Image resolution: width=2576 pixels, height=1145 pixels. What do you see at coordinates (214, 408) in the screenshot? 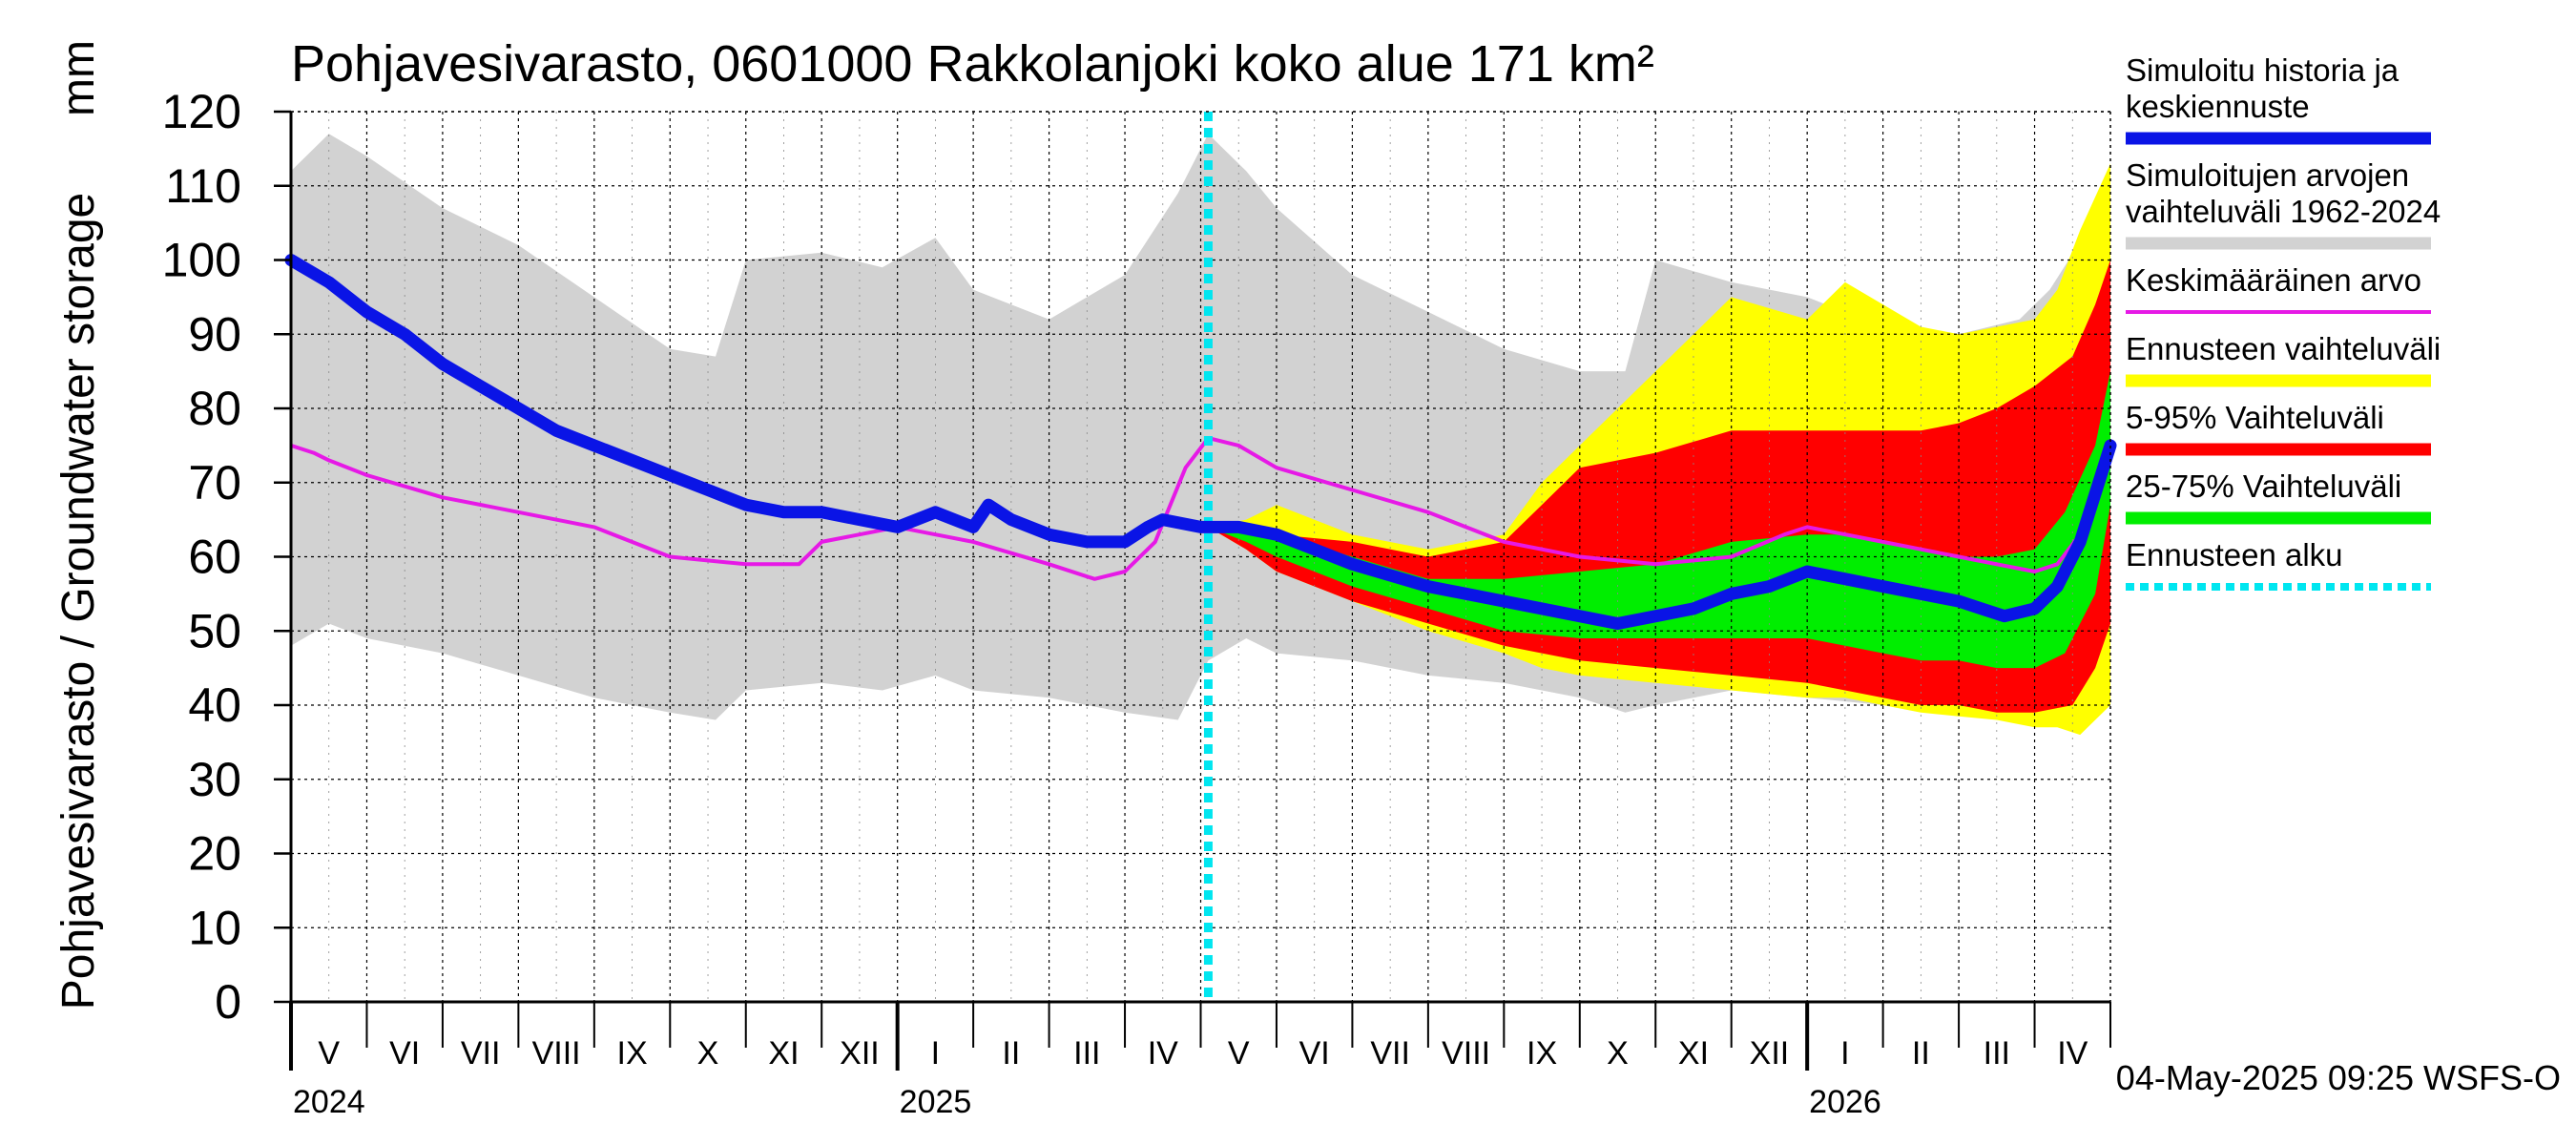
I see `y-tick-label: 80` at bounding box center [214, 408].